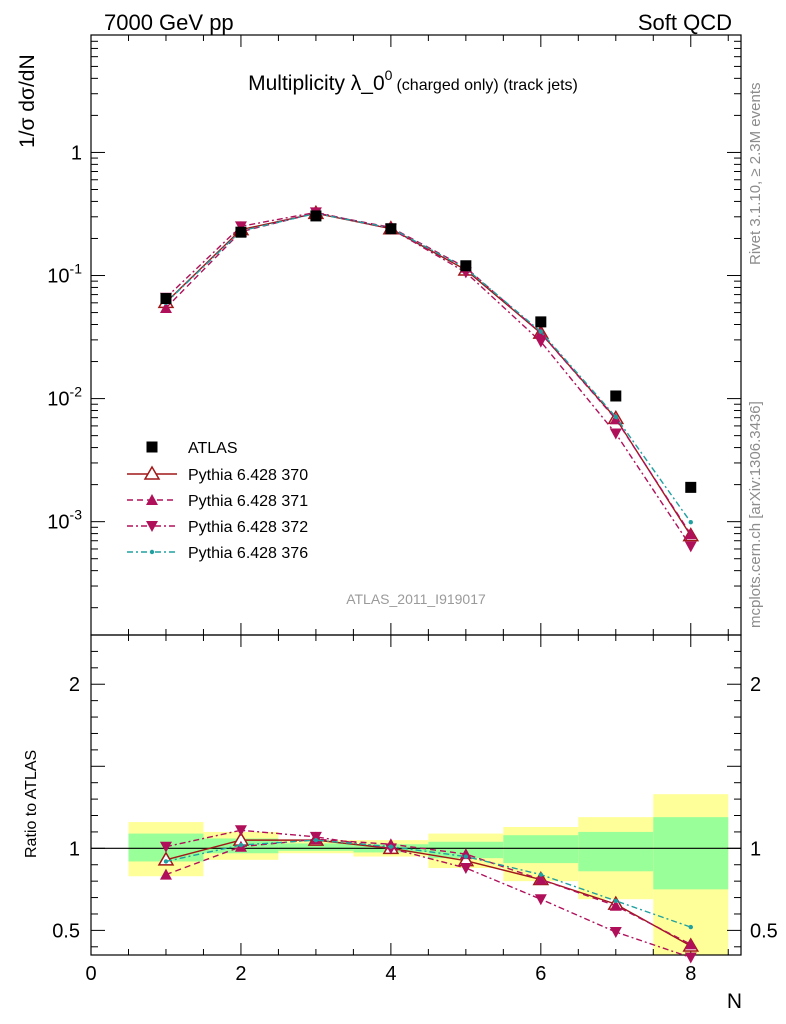  Describe the element at coordinates (389, 75) in the screenshot. I see `plot-title-sup: 0` at that location.